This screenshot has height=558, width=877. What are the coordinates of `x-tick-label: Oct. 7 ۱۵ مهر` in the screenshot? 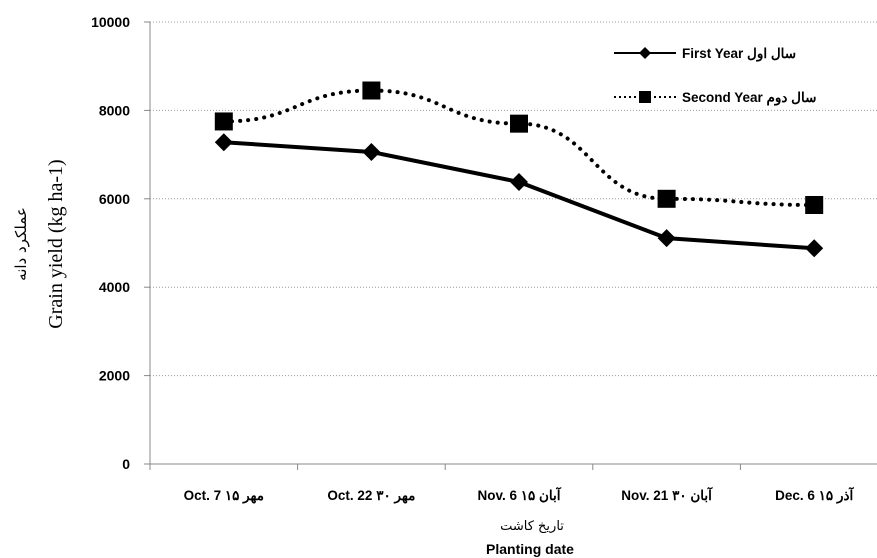 It's located at (224, 496).